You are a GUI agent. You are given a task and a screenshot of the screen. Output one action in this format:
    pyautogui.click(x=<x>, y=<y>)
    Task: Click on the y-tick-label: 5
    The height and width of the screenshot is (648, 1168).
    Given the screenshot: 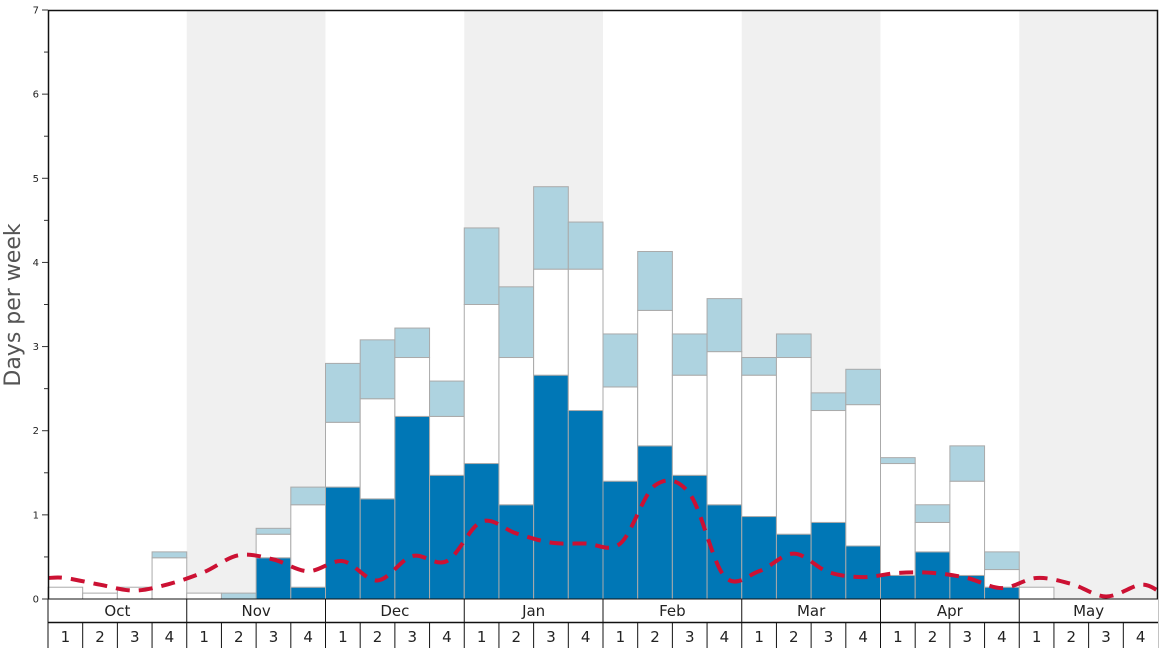 What is the action you would take?
    pyautogui.click(x=36, y=179)
    